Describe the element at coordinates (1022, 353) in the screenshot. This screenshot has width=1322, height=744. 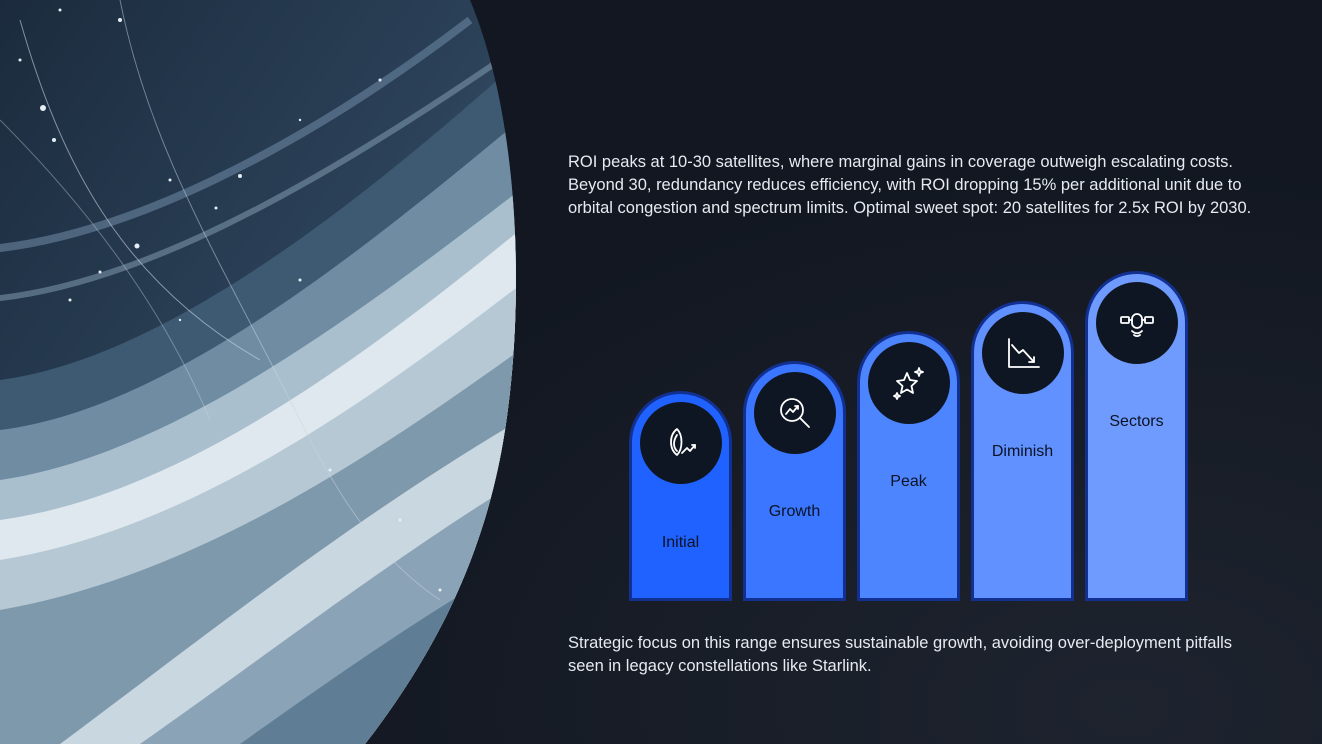
I see `declining-chart-icon` at that location.